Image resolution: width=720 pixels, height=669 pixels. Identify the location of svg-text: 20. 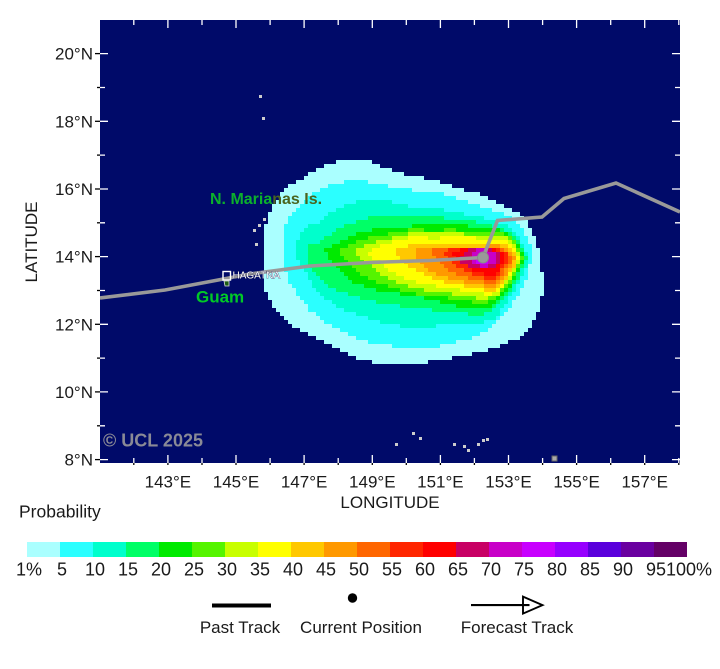
(161, 570).